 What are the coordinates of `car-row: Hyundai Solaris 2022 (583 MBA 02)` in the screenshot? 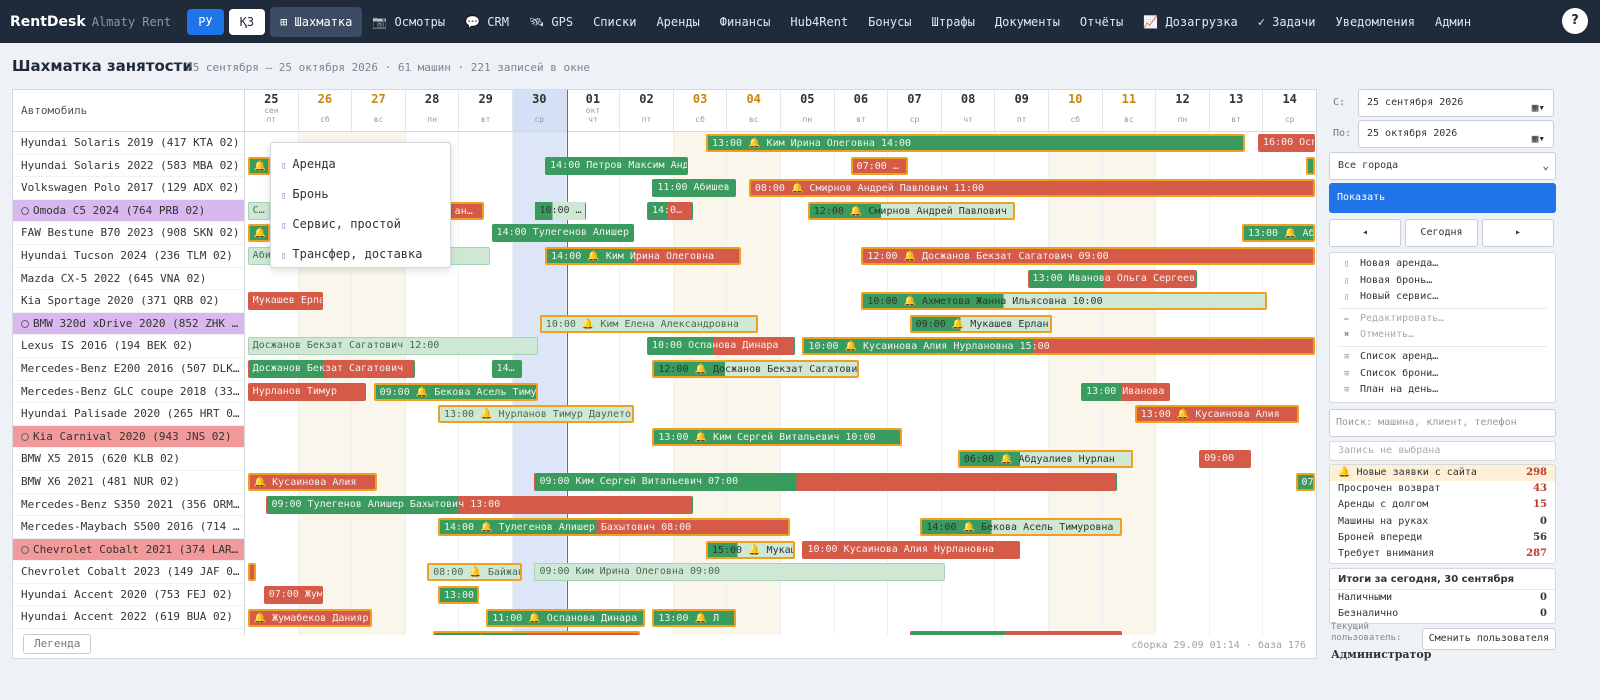 It's located at (128, 166).